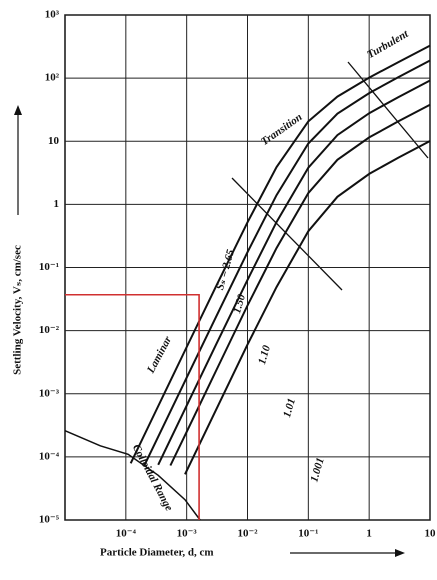 The height and width of the screenshot is (580, 437). Describe the element at coordinates (159, 355) in the screenshot. I see `region-label: Laminar` at that location.